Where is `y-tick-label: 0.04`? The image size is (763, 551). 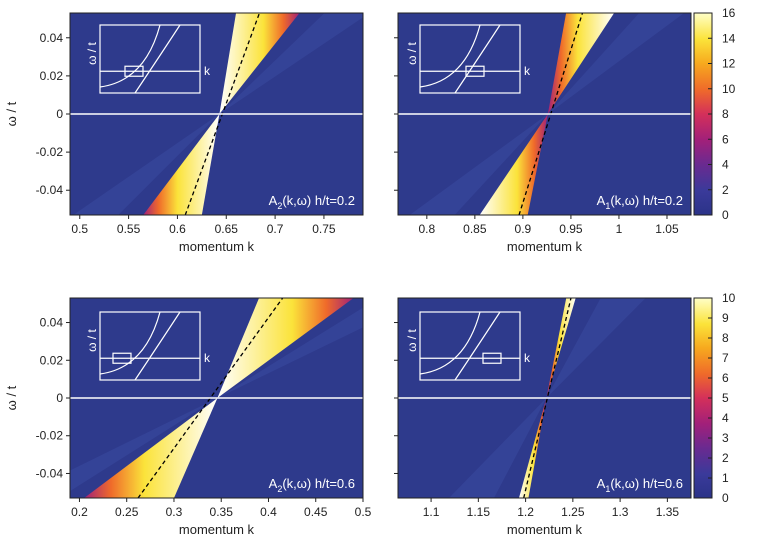
y-tick-label: 0.04 is located at coordinates (52, 323).